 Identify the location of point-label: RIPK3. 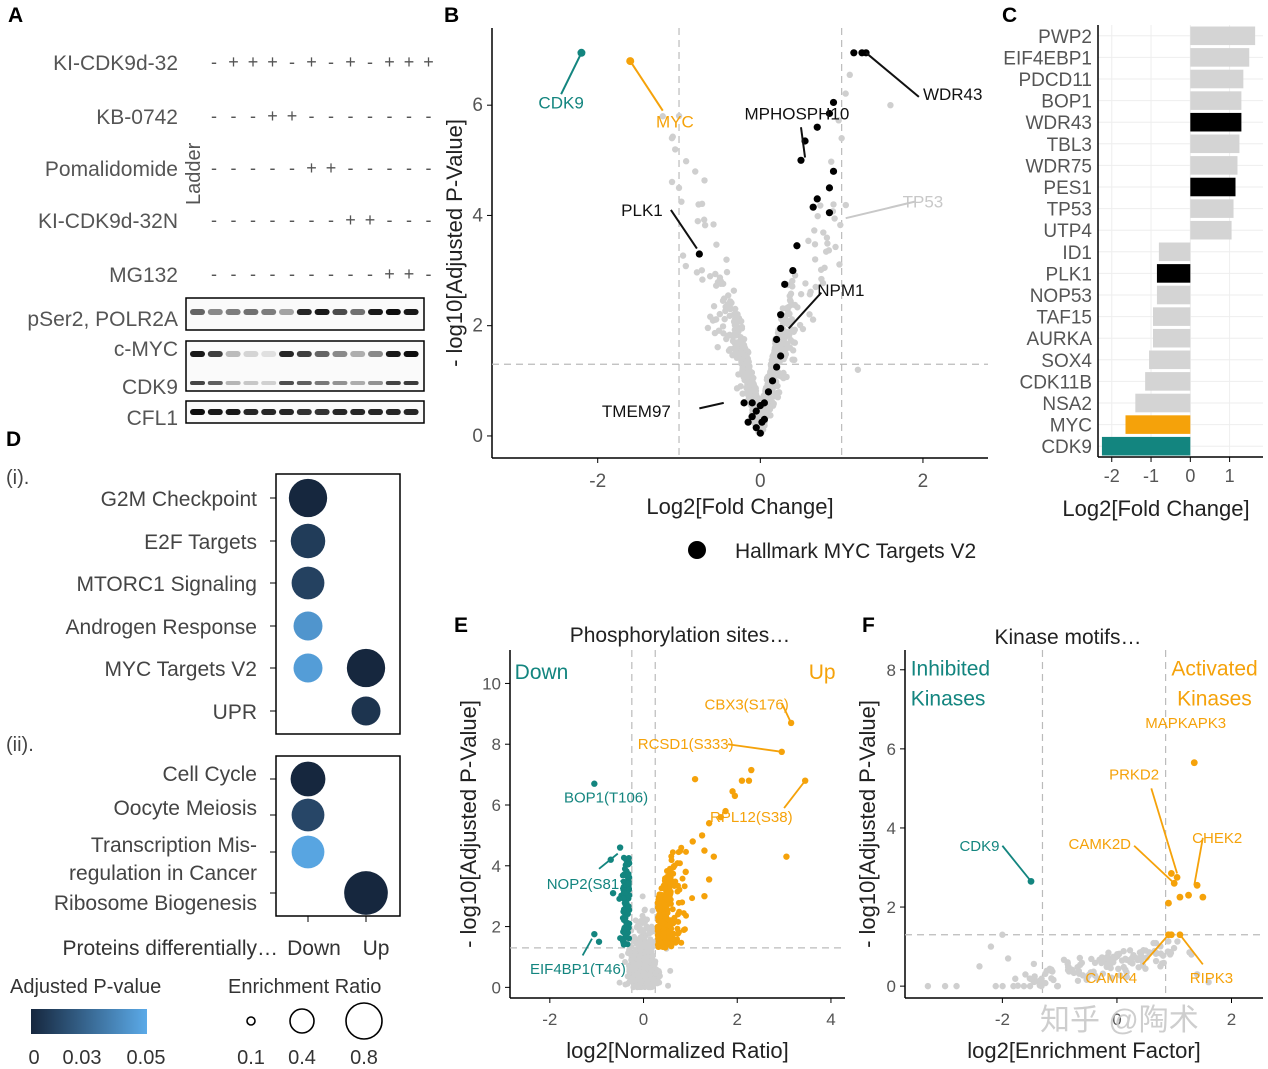
(1211, 978).